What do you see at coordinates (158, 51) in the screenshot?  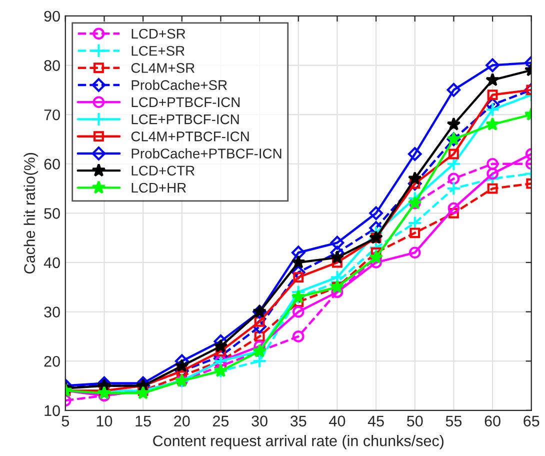 I see `legend-label: LCE+SR` at bounding box center [158, 51].